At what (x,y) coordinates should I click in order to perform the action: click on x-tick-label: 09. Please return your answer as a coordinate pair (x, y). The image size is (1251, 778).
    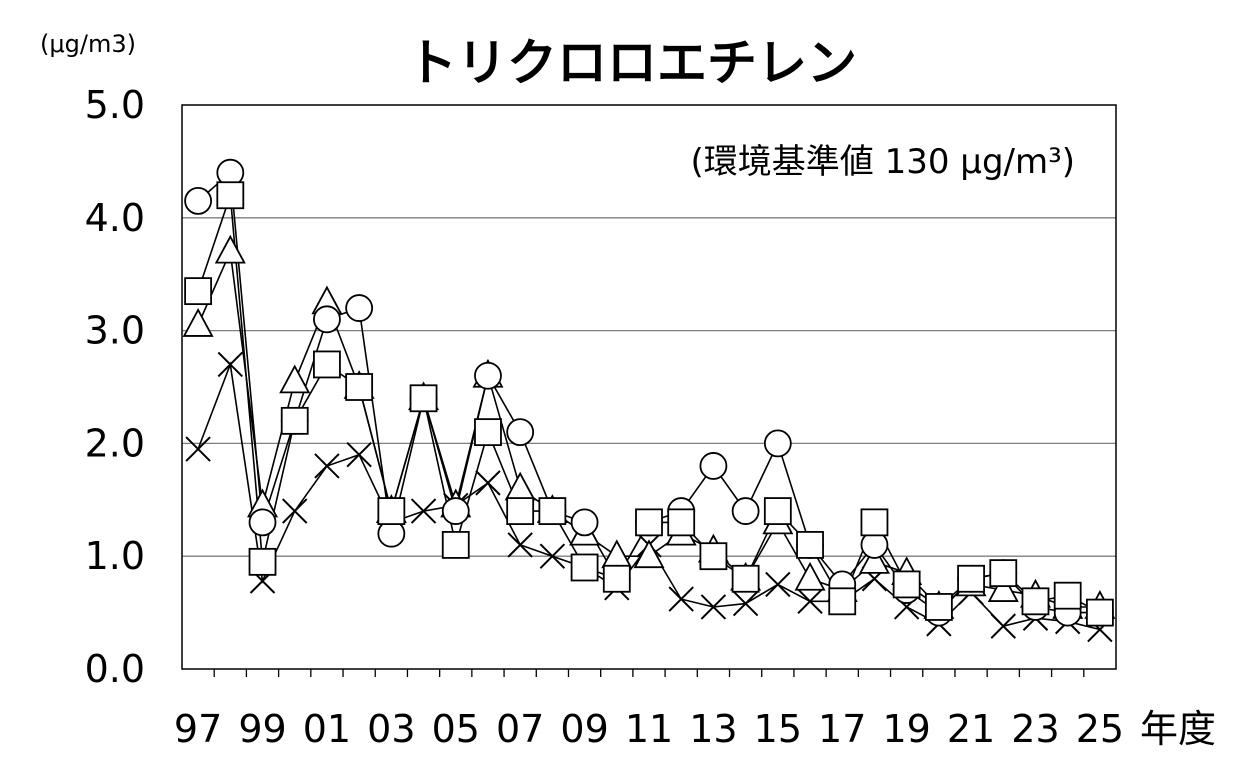
    Looking at the image, I should click on (584, 729).